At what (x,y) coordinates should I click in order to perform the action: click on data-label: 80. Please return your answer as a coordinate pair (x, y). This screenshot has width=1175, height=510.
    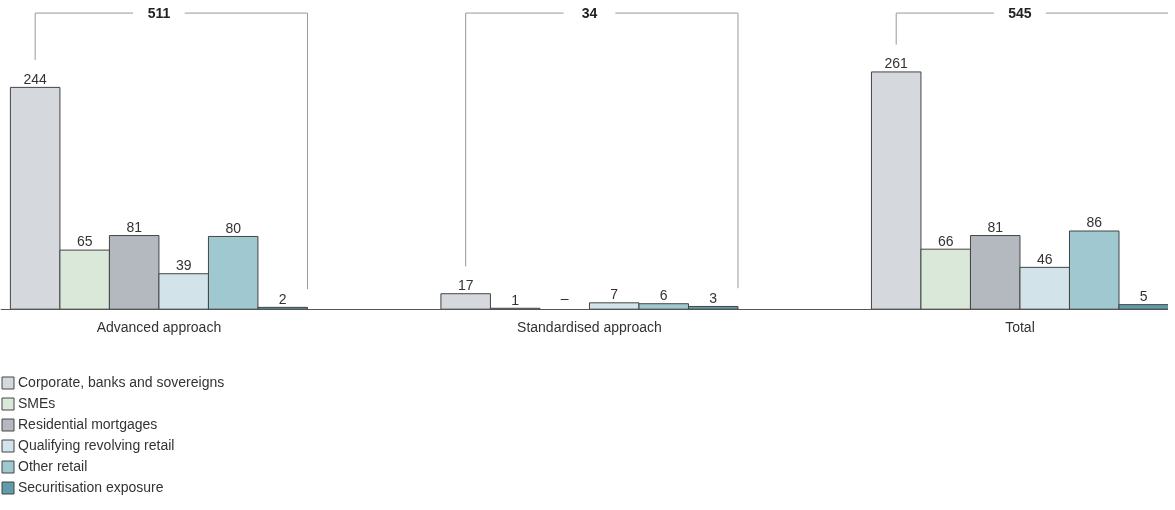
    Looking at the image, I should click on (233, 227).